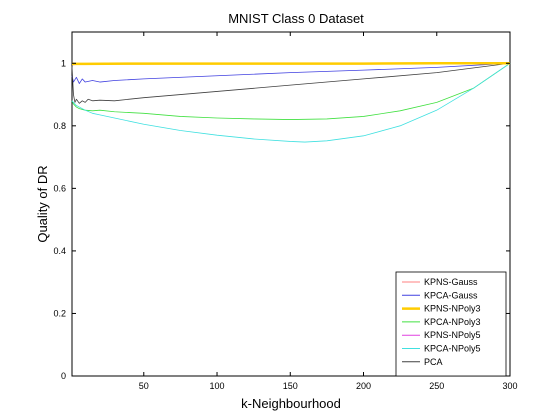 This screenshot has width=560, height=420. What do you see at coordinates (451, 295) in the screenshot?
I see `legend-label: KPCA-Gauss` at bounding box center [451, 295].